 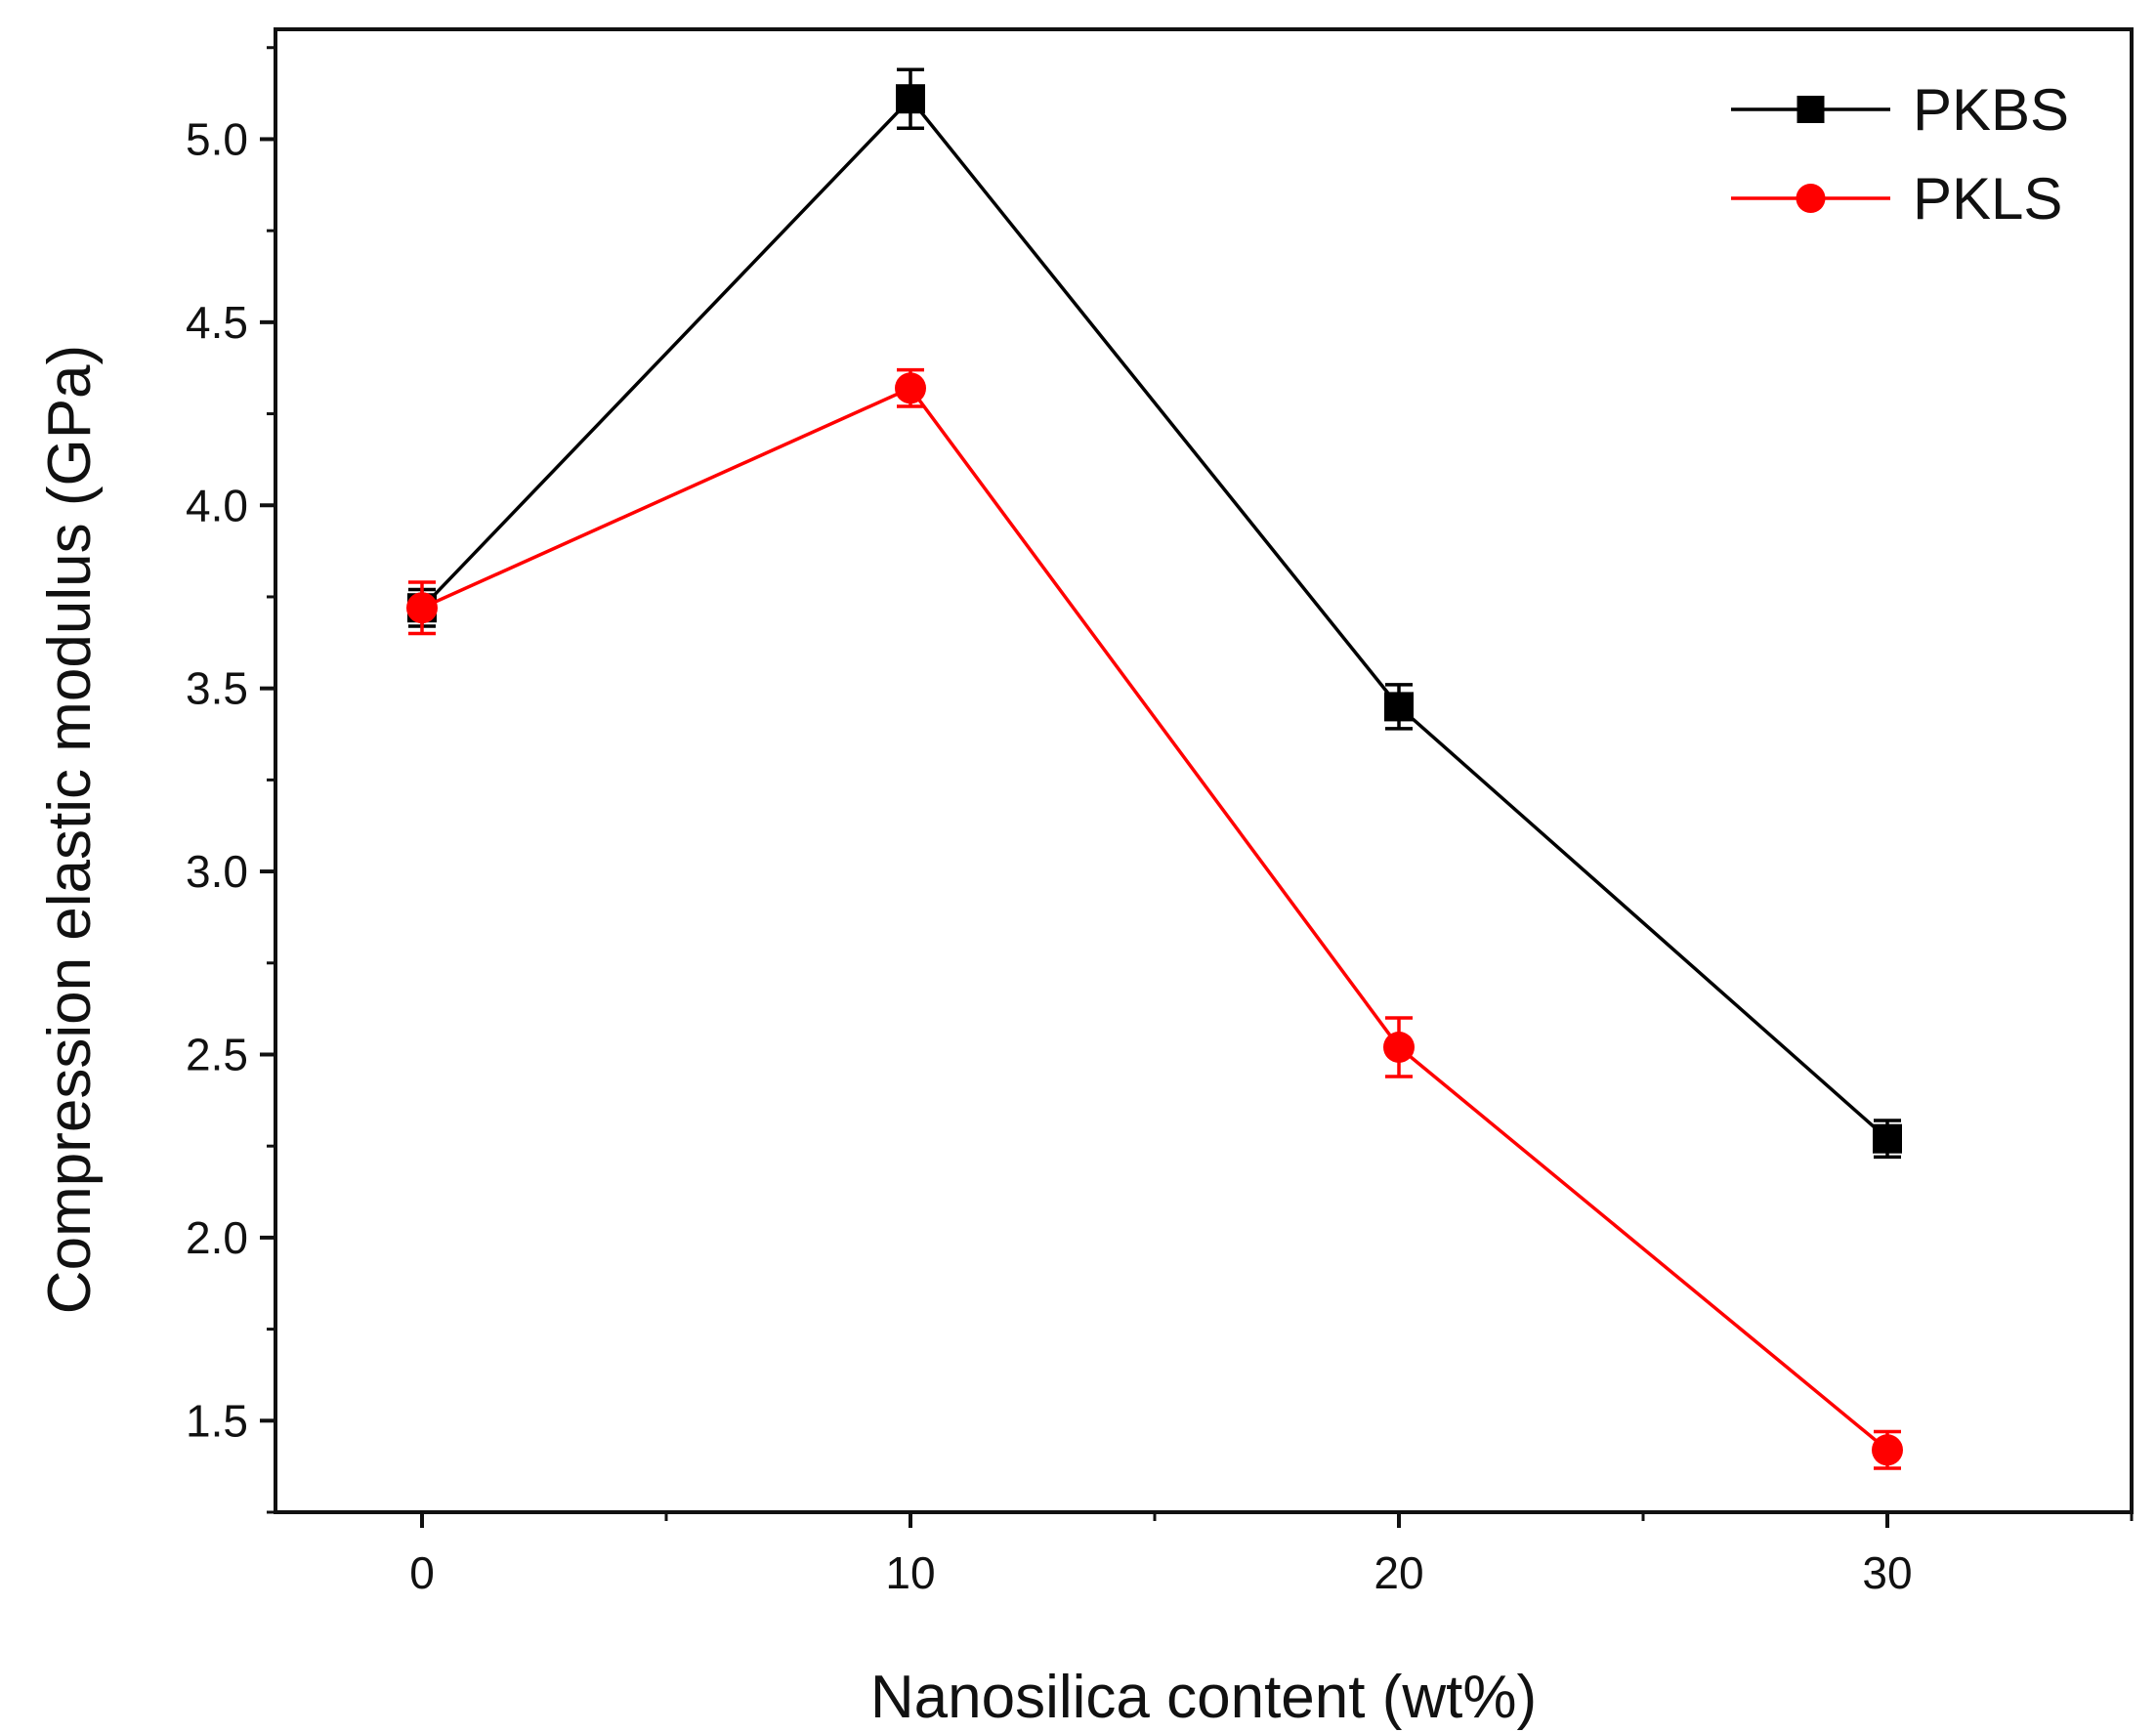 I want to click on x-axis-title: Nanosilica content (wt%), so click(x=1203, y=1697).